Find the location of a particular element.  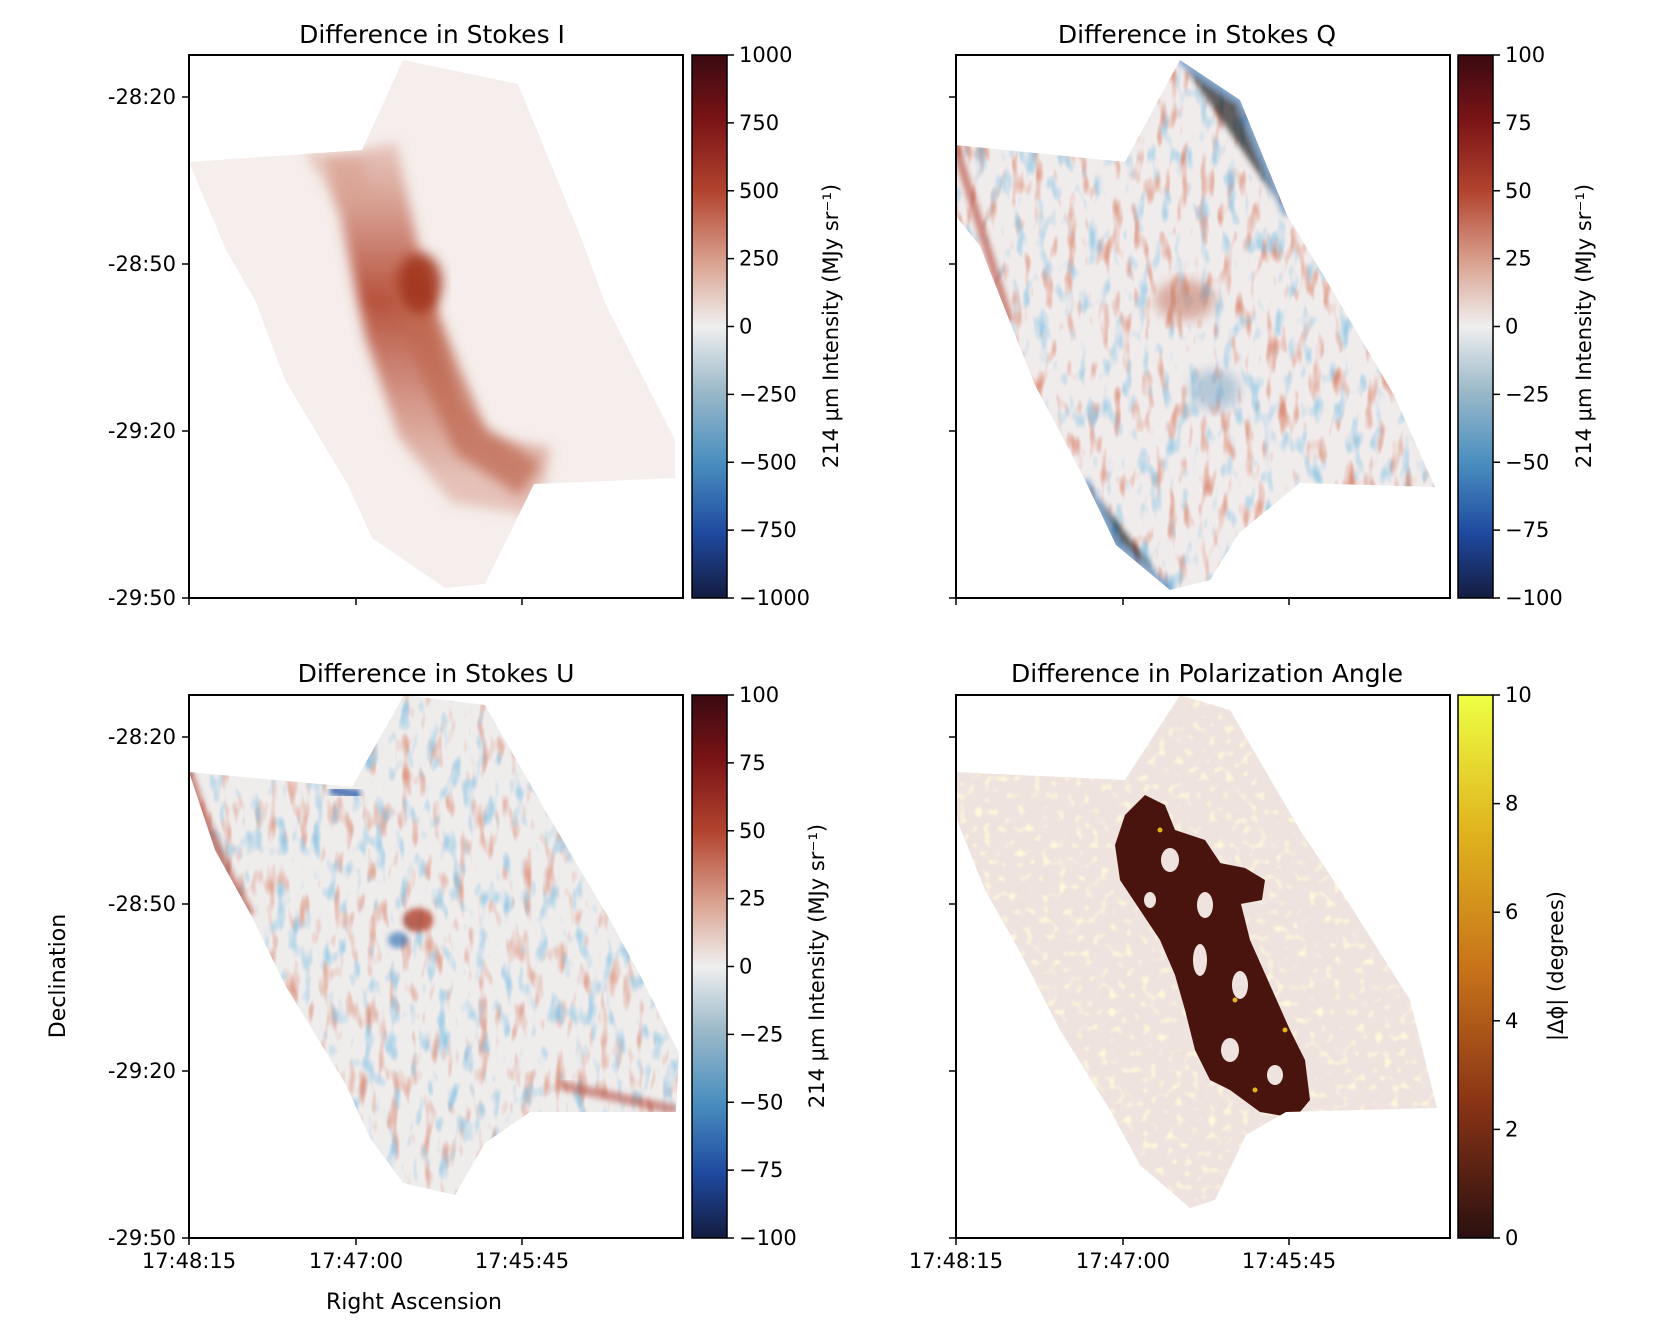

panel-title-stokes-q: Difference in Stokes Q is located at coordinates (1197, 34).